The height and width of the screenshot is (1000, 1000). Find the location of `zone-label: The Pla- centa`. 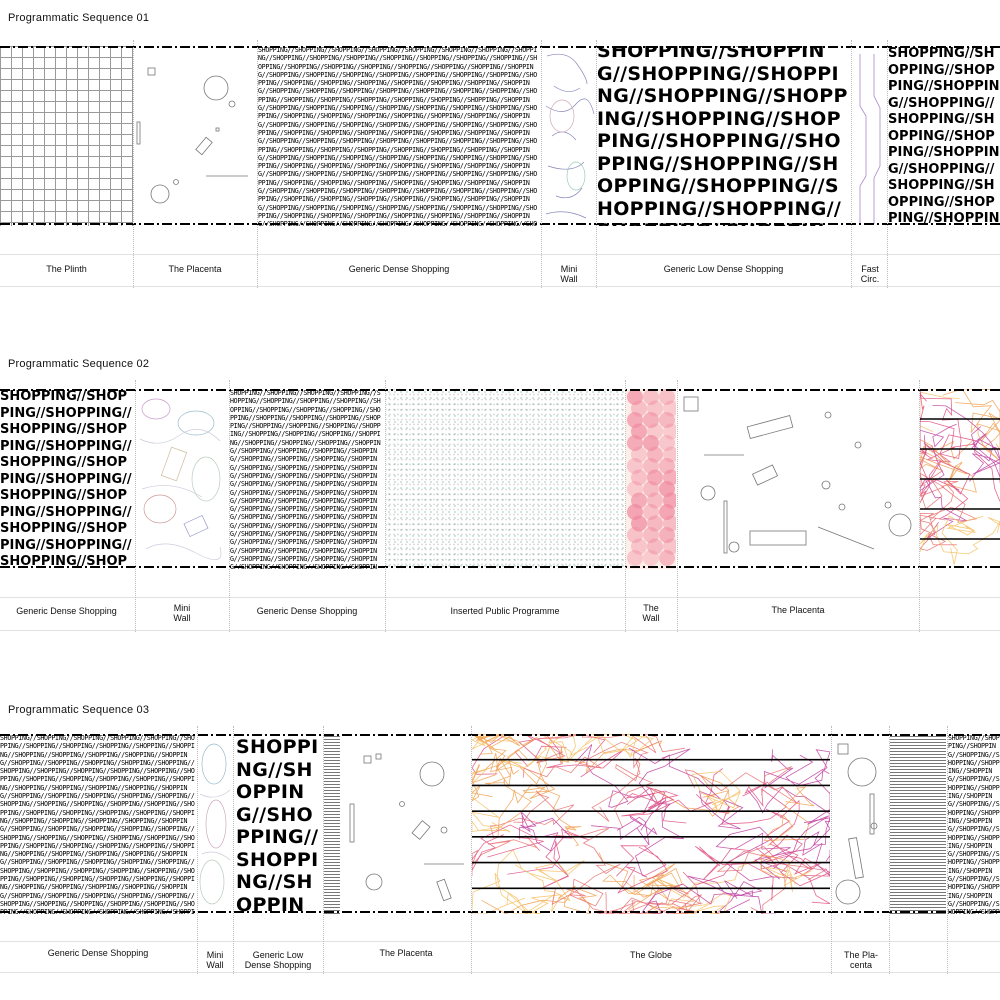

zone-label: The Pla- centa is located at coordinates (860, 960).